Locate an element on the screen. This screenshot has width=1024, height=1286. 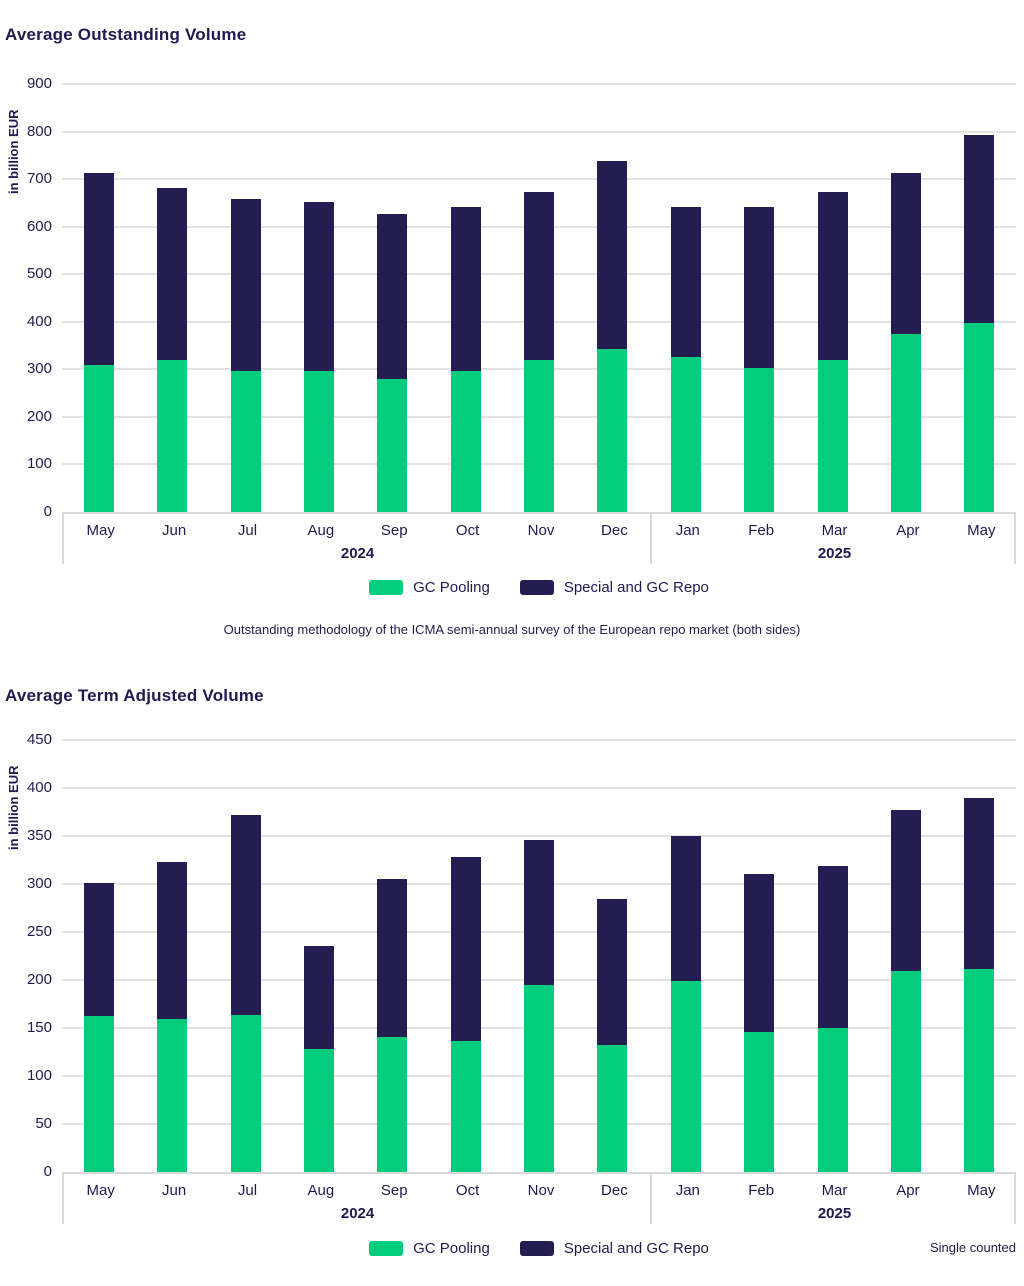
y-tick-label: 250 is located at coordinates (39, 931).